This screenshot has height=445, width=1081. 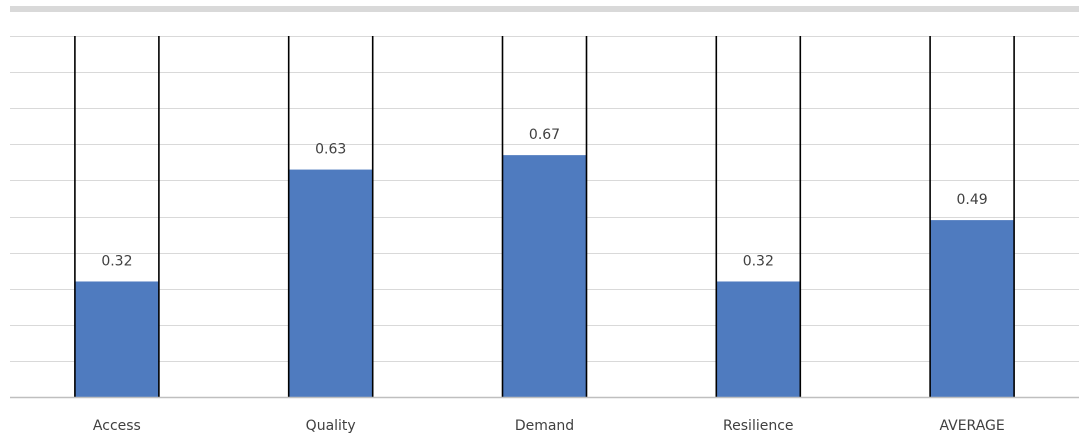 I want to click on data-label-quality: 0.63, so click(x=330, y=150).